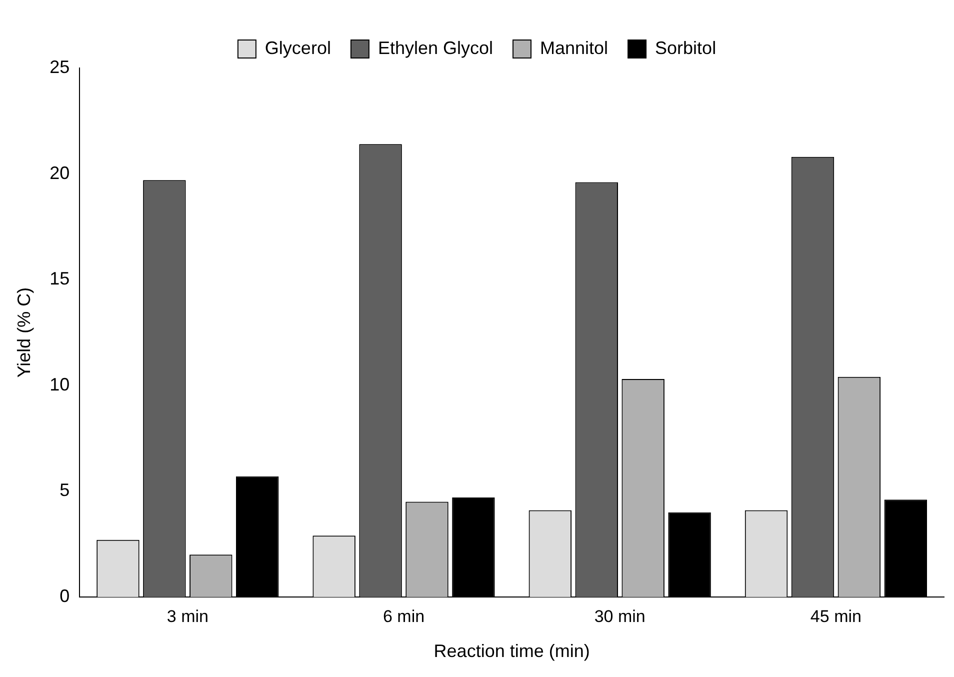 The height and width of the screenshot is (677, 954). What do you see at coordinates (65, 490) in the screenshot?
I see `y-tick-label: 5` at bounding box center [65, 490].